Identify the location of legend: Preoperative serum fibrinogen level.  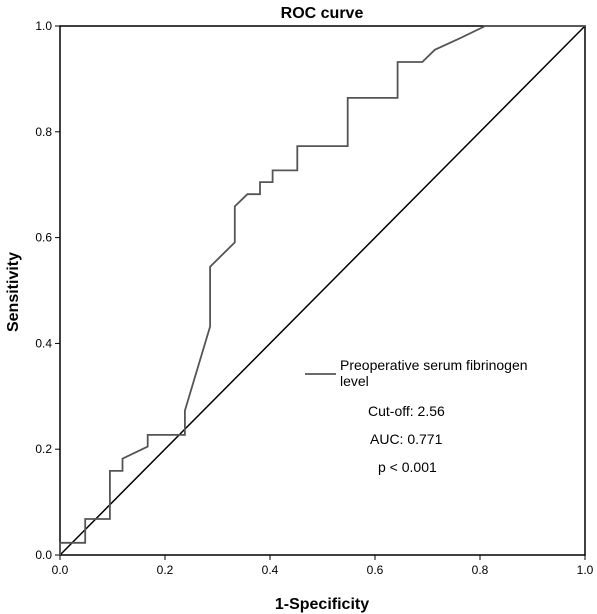
(416, 373).